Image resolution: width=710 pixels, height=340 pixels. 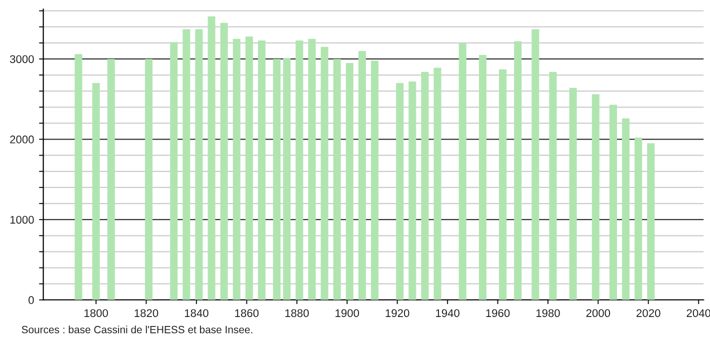 What do you see at coordinates (498, 313) in the screenshot?
I see `x-tick-label: 1960` at bounding box center [498, 313].